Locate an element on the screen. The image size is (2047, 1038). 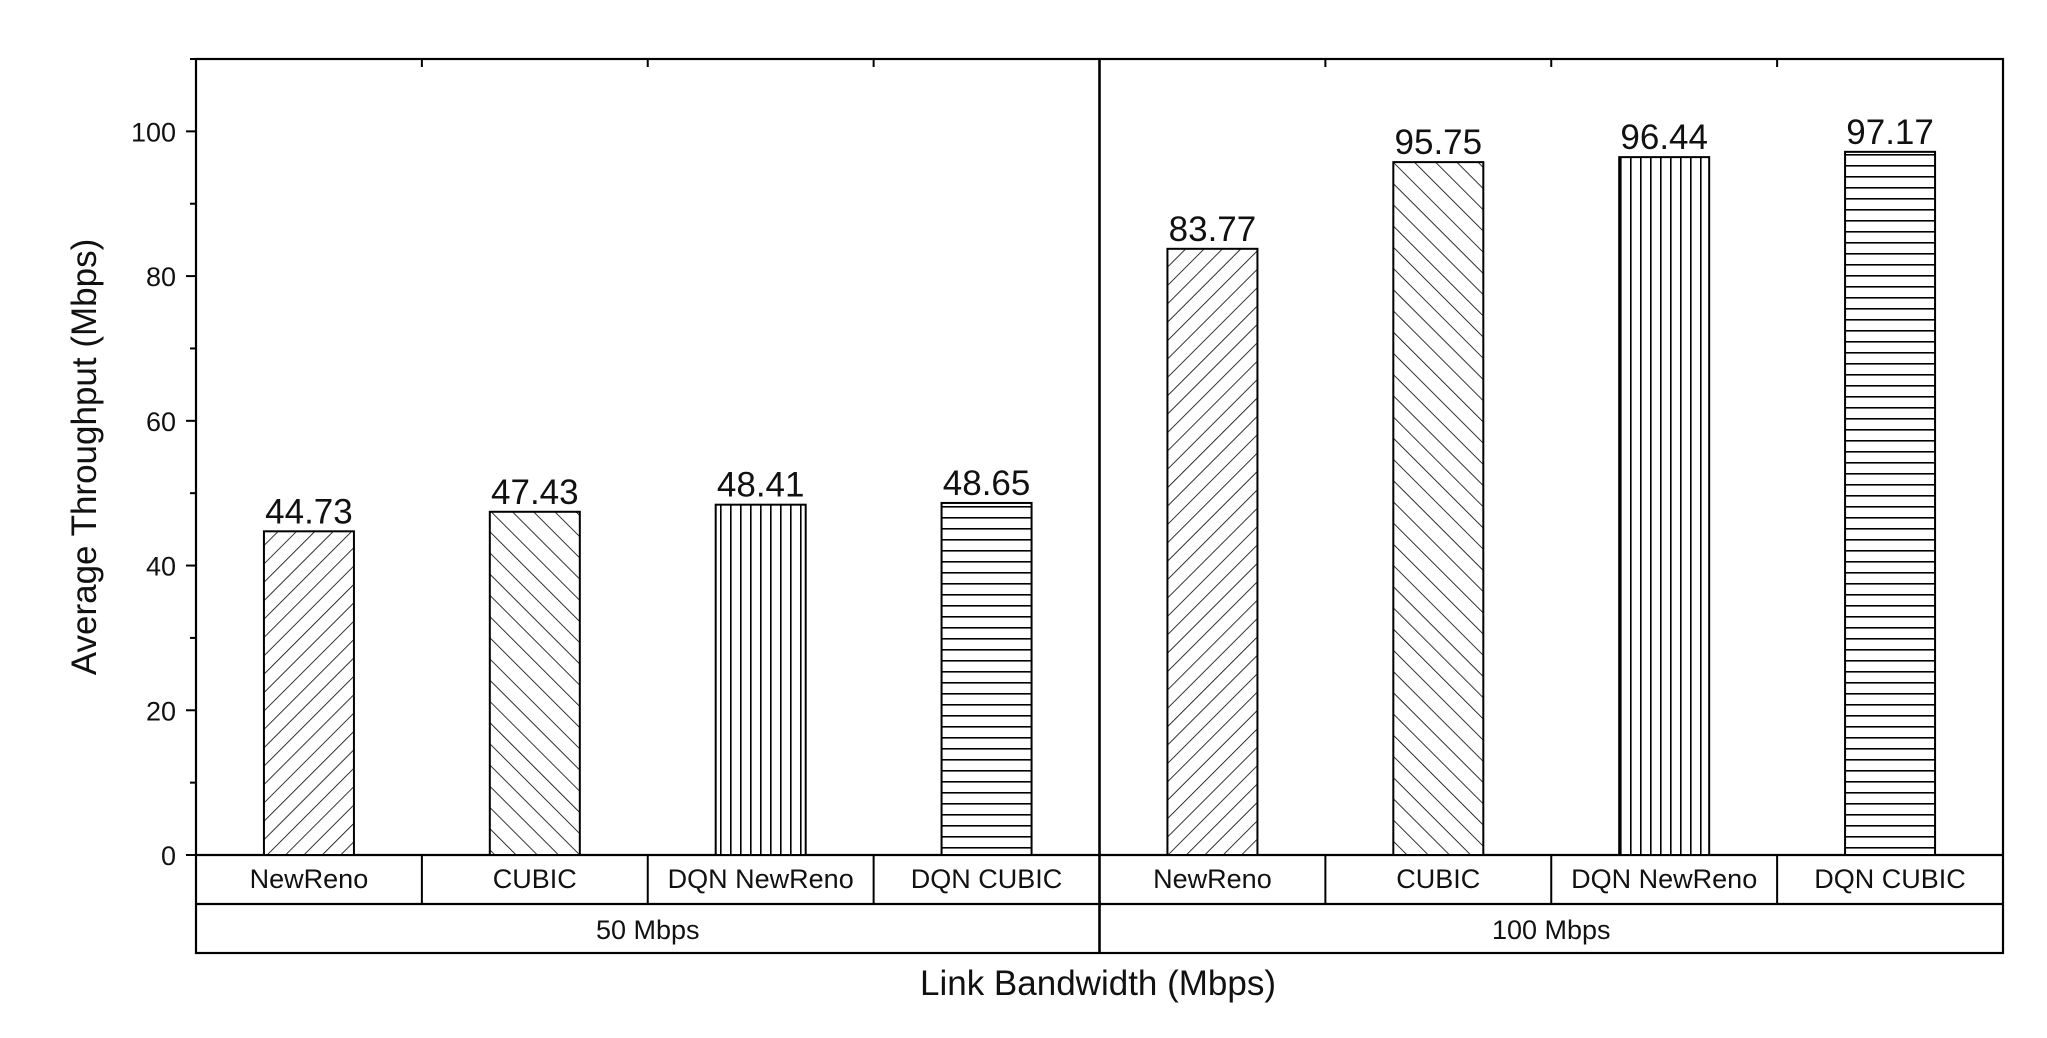
x-group-label: 50 Mbps is located at coordinates (648, 930).